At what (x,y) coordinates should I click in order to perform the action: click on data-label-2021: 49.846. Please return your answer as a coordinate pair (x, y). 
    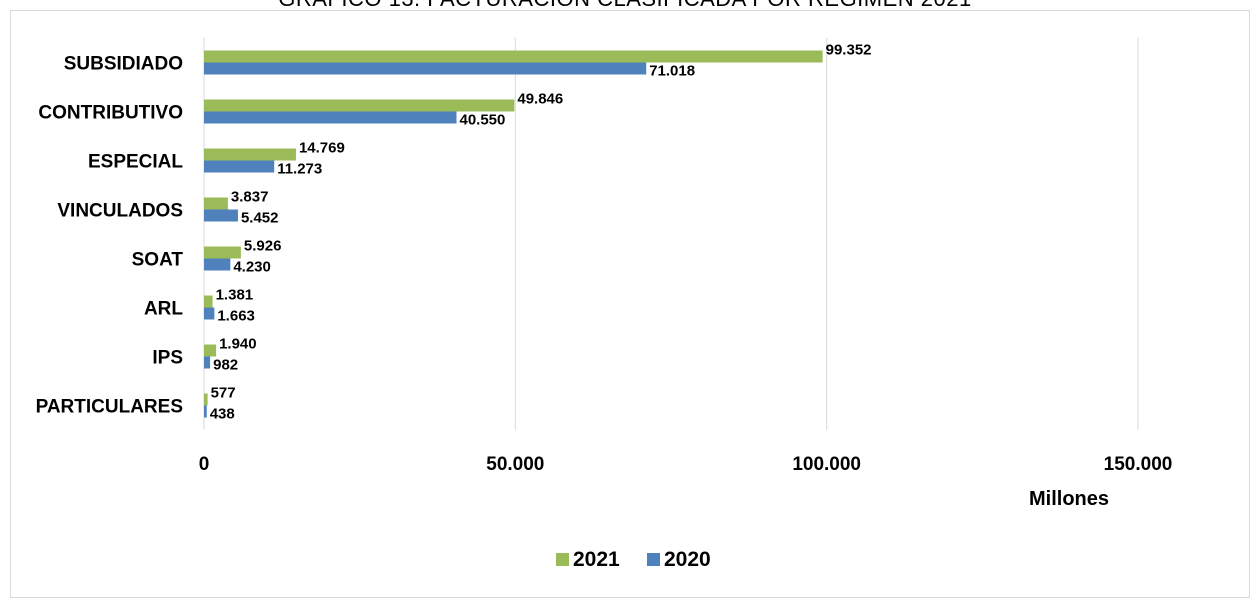
    Looking at the image, I should click on (540, 99).